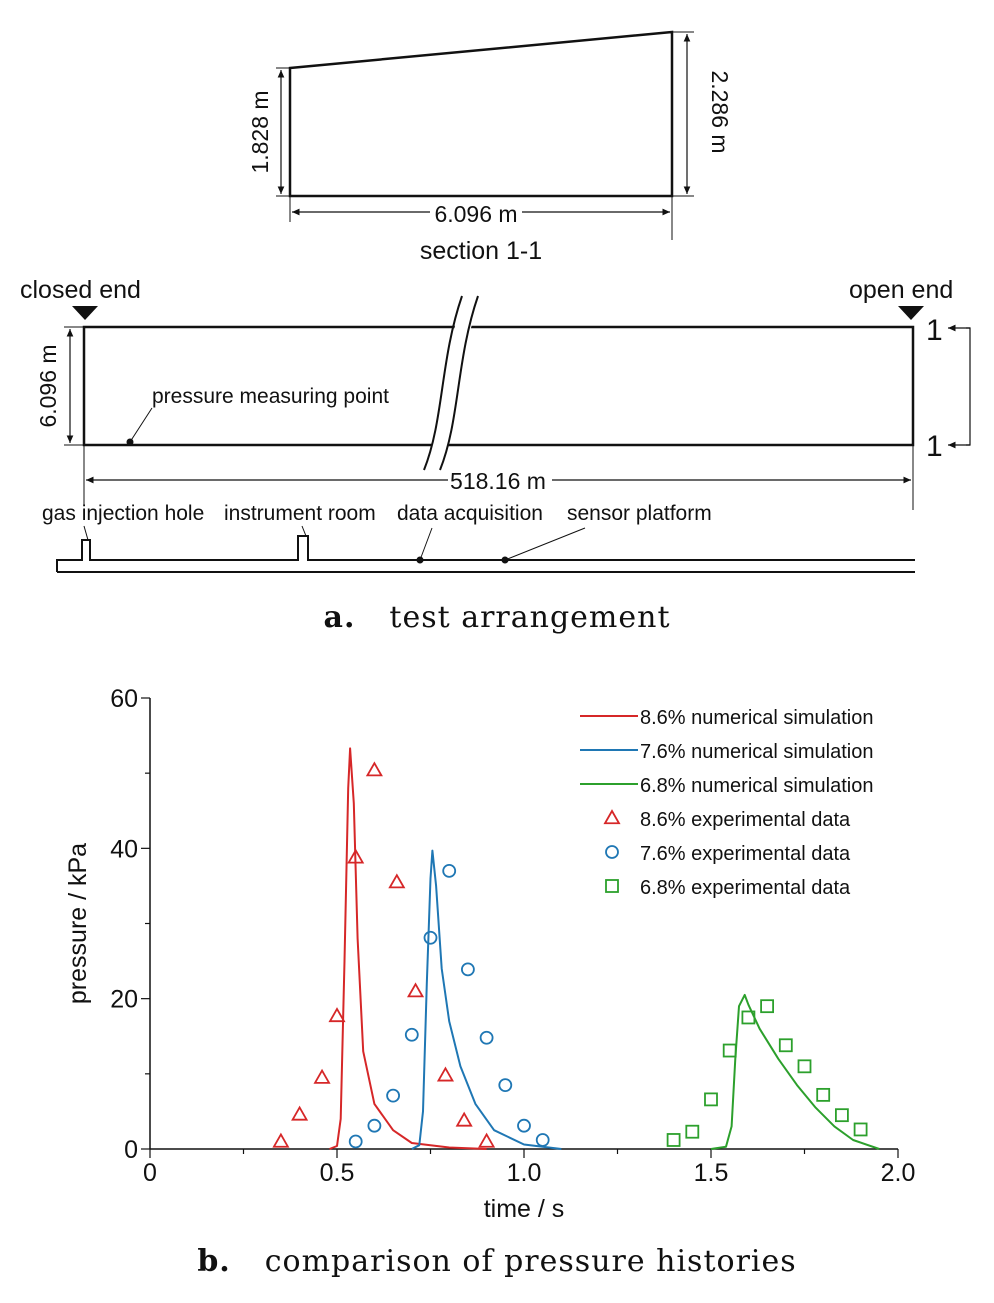  I want to click on caption-b-text: comparison of pressure histories, so click(530, 1261).